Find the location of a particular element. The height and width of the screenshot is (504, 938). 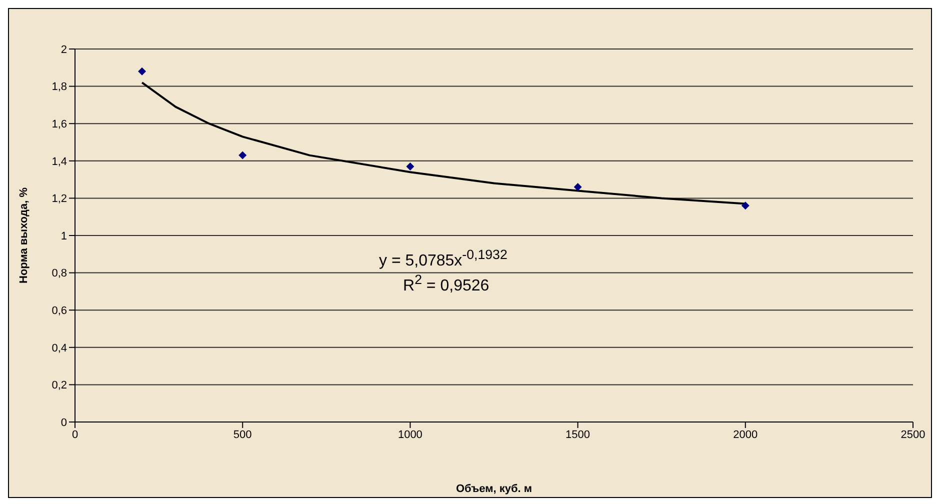

x-axis-title: Объем, куб. м is located at coordinates (494, 489).